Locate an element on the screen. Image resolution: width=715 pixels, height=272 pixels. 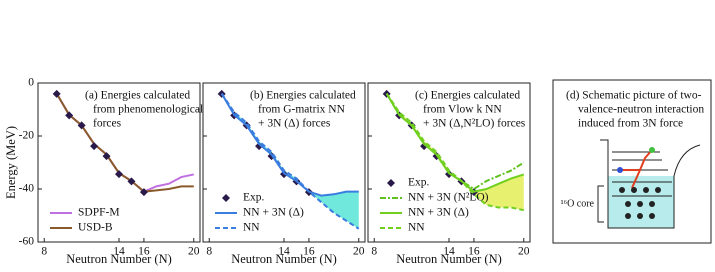
panel-title: from phenomenological is located at coordinates (148, 110).